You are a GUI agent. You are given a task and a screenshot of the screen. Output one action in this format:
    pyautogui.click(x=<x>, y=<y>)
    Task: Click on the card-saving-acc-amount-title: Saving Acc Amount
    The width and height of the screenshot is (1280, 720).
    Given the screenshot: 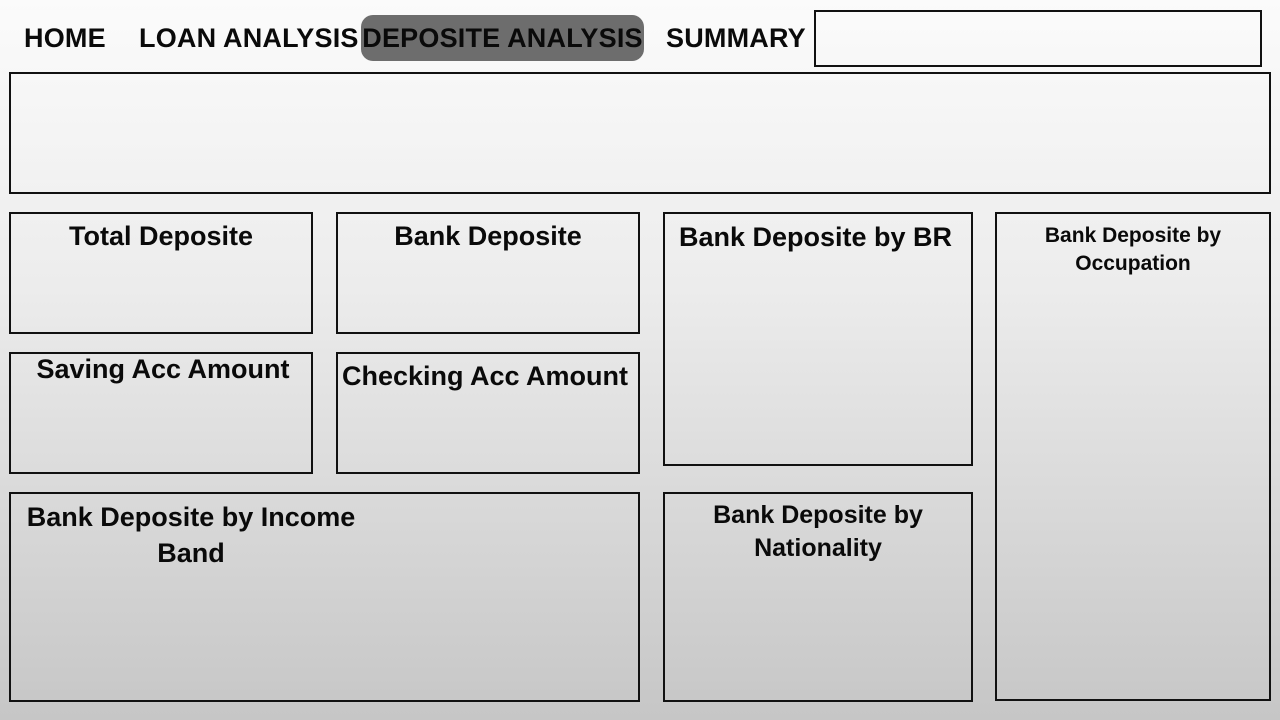 What is the action you would take?
    pyautogui.click(x=163, y=369)
    